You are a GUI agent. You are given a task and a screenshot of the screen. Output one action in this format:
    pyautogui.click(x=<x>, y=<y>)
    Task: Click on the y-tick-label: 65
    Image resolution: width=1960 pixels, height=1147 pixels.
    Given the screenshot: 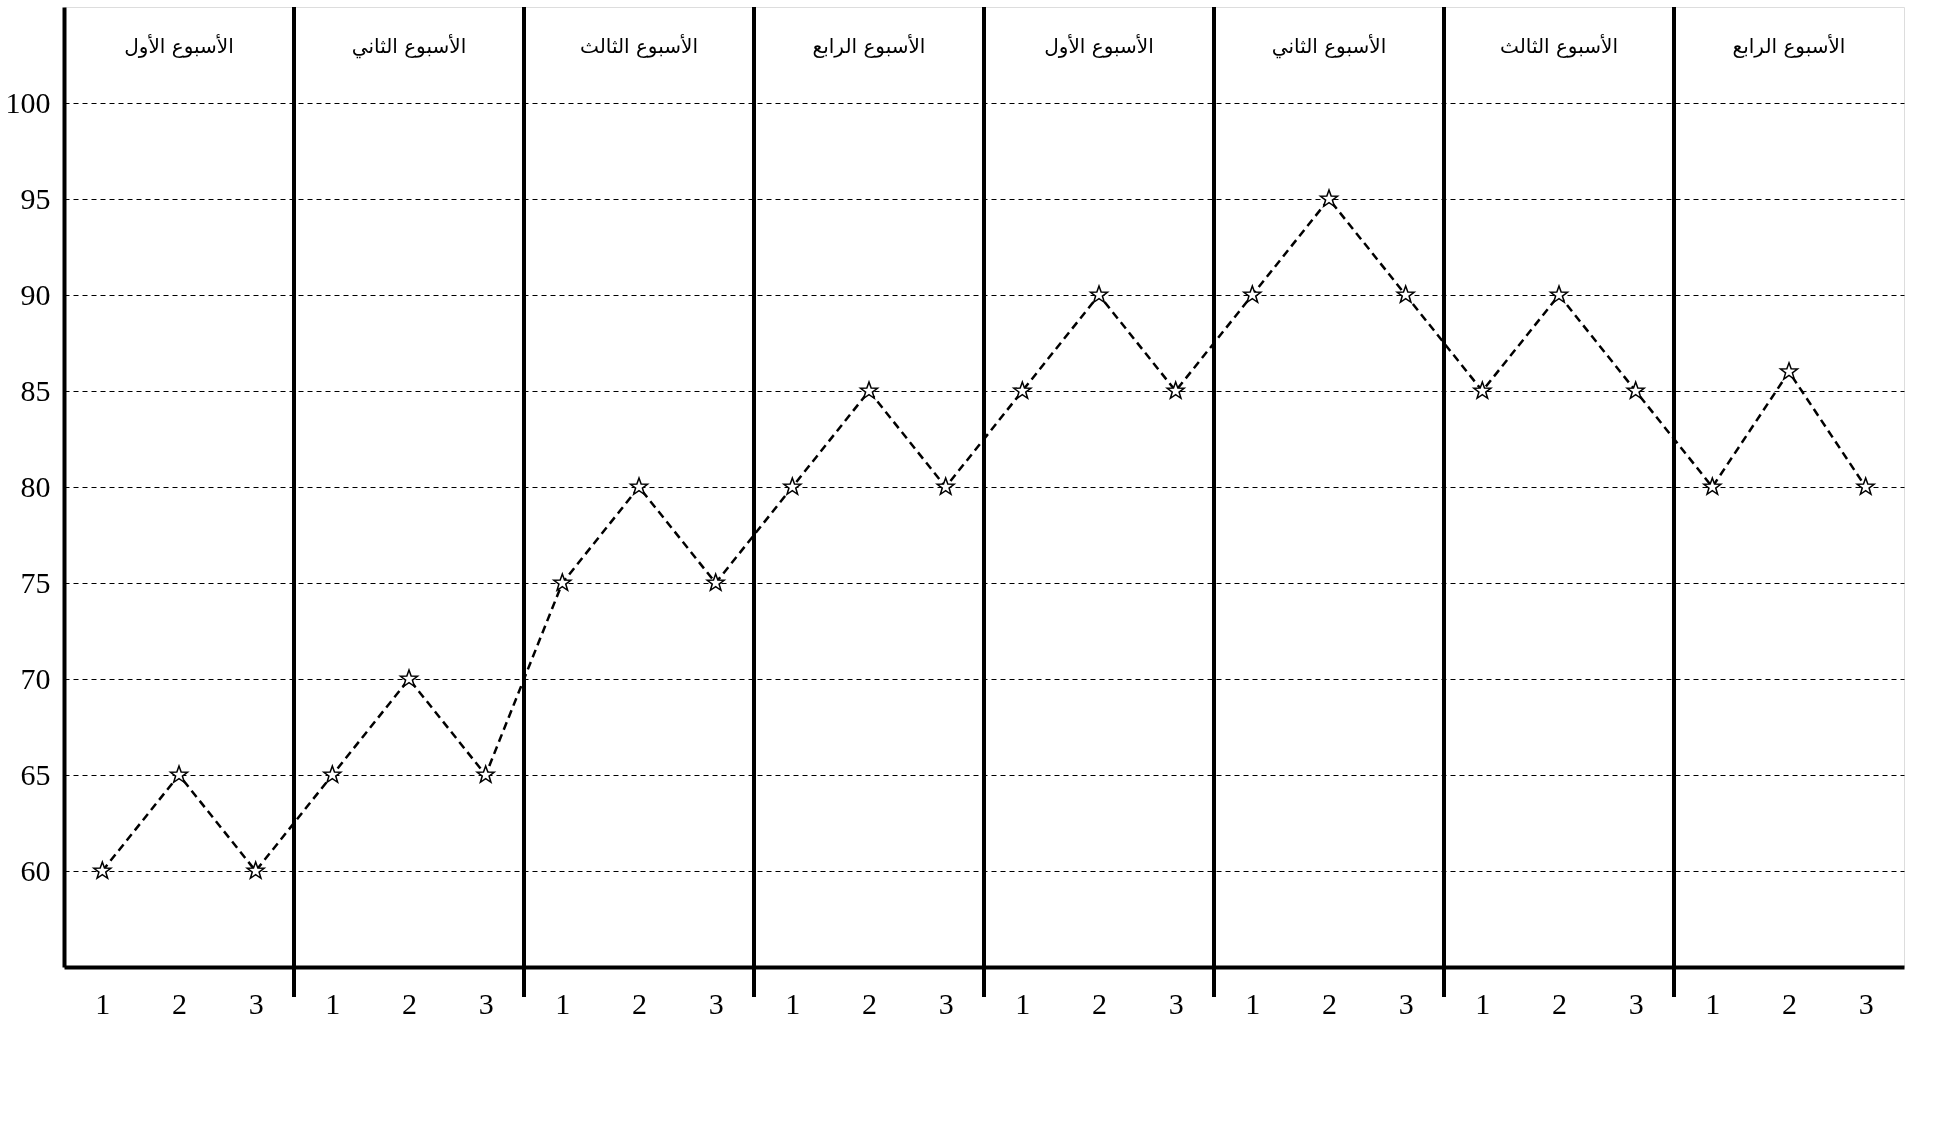 What is the action you would take?
    pyautogui.click(x=35, y=774)
    